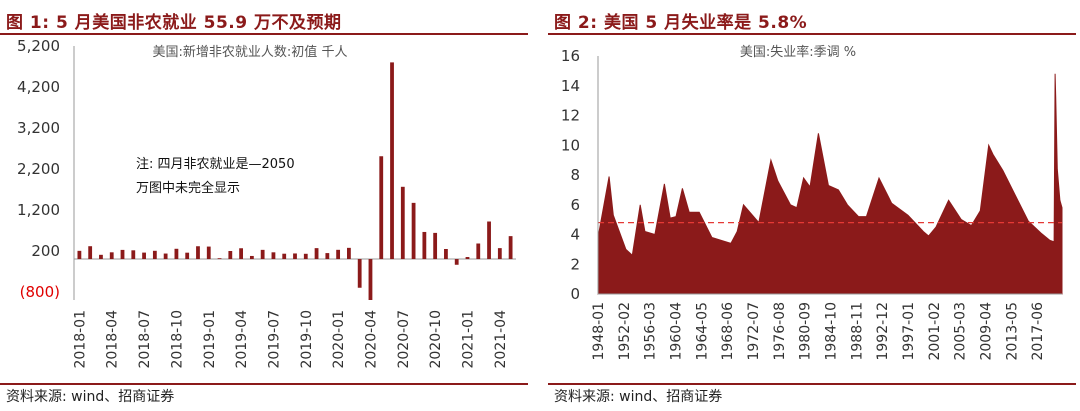 The height and width of the screenshot is (411, 1080). What do you see at coordinates (38, 210) in the screenshot?
I see `y-tick-label: 1,200` at bounding box center [38, 210].